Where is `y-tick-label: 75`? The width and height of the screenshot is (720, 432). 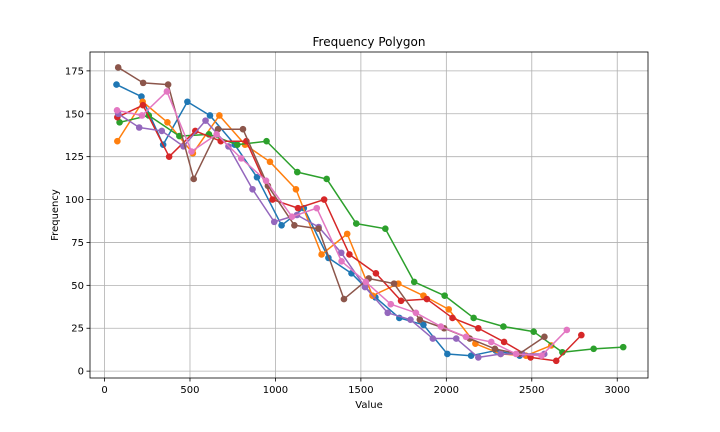
y-tick-label: 75 is located at coordinates (77, 243).